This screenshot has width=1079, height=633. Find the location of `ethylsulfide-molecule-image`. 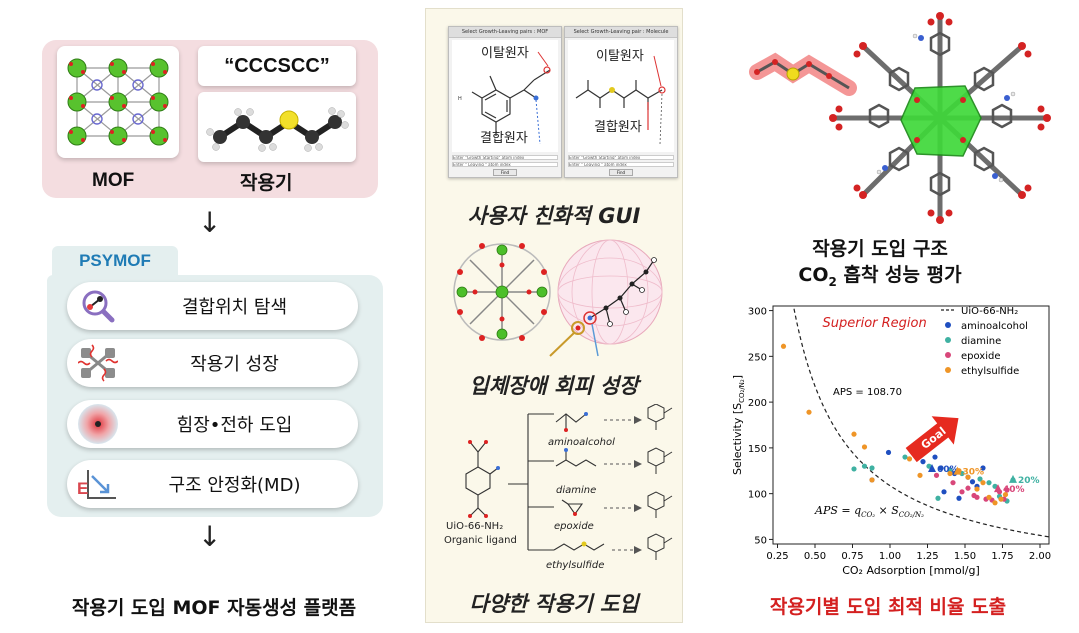

ethylsulfide-molecule-image is located at coordinates (277, 129).